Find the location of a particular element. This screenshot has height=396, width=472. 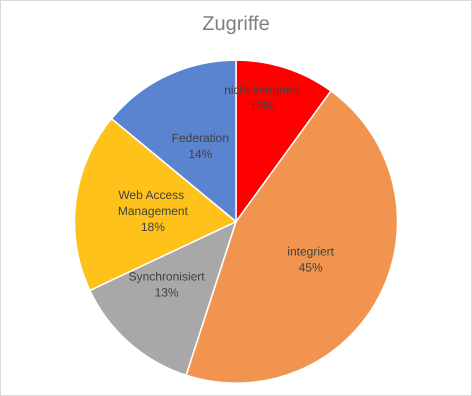

data-label: 13% is located at coordinates (166, 292).